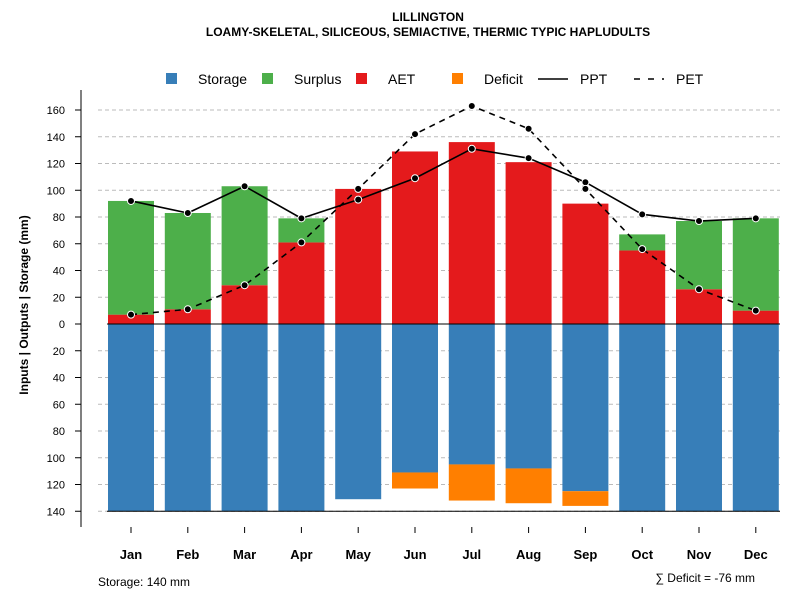 The height and width of the screenshot is (605, 800). Describe the element at coordinates (359, 554) in the screenshot. I see `x-tick-label: May` at that location.